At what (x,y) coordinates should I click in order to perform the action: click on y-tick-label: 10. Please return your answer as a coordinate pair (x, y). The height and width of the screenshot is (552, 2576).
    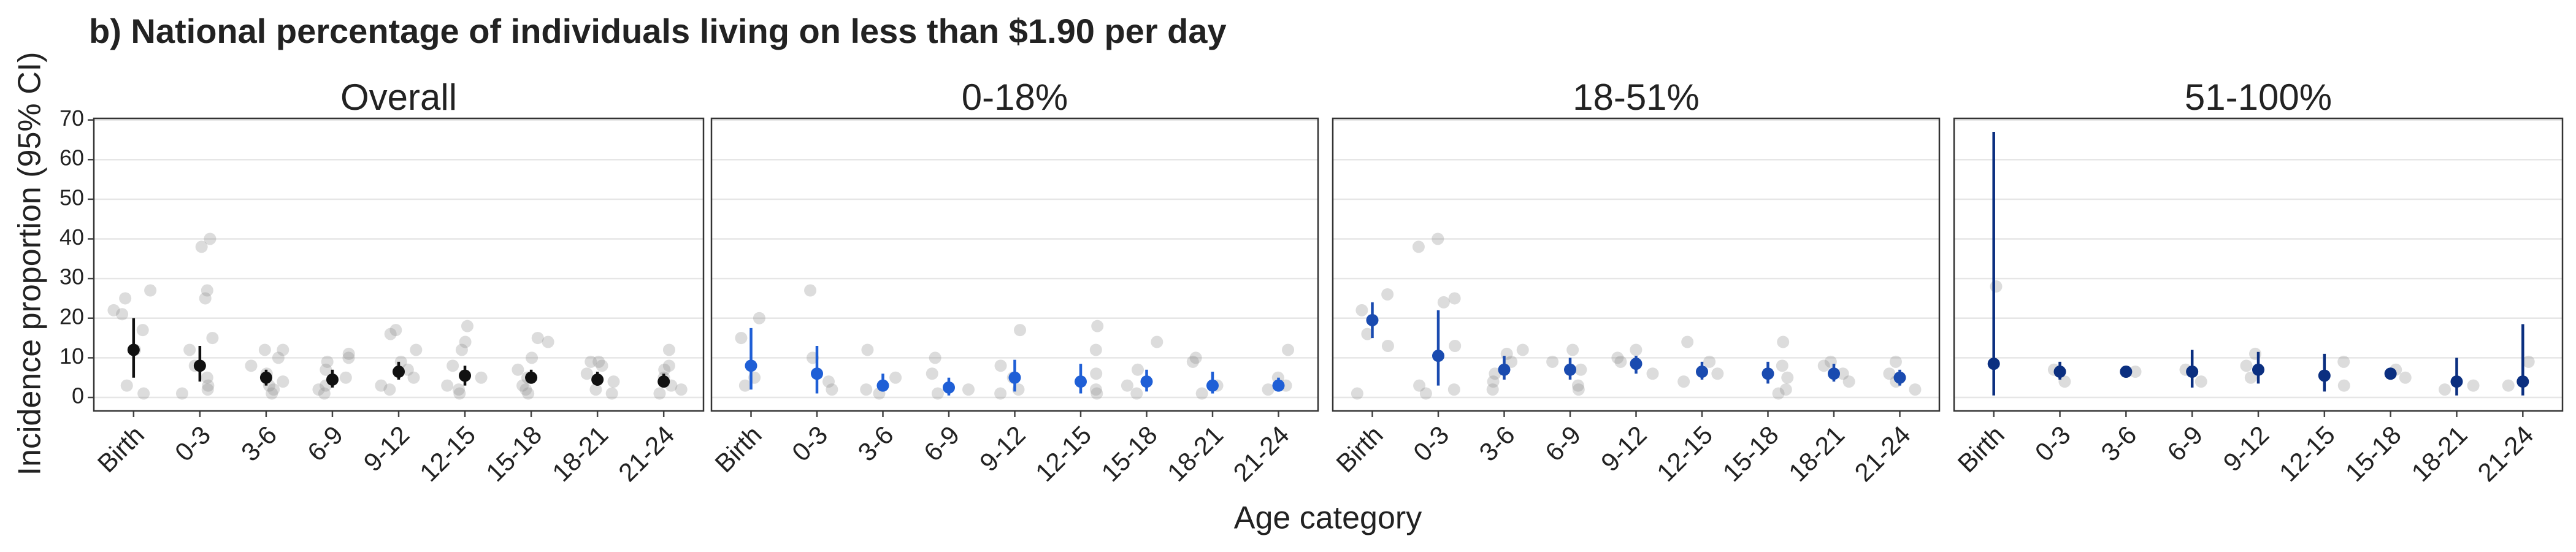
    Looking at the image, I should click on (71, 356).